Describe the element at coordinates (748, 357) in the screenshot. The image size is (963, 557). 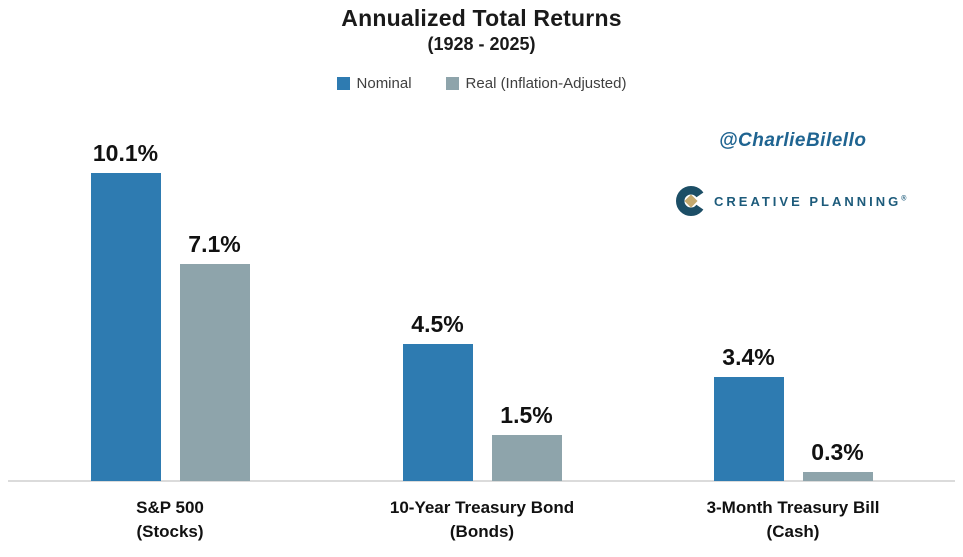
I see `value-label-nominal-2: 3.4%` at that location.